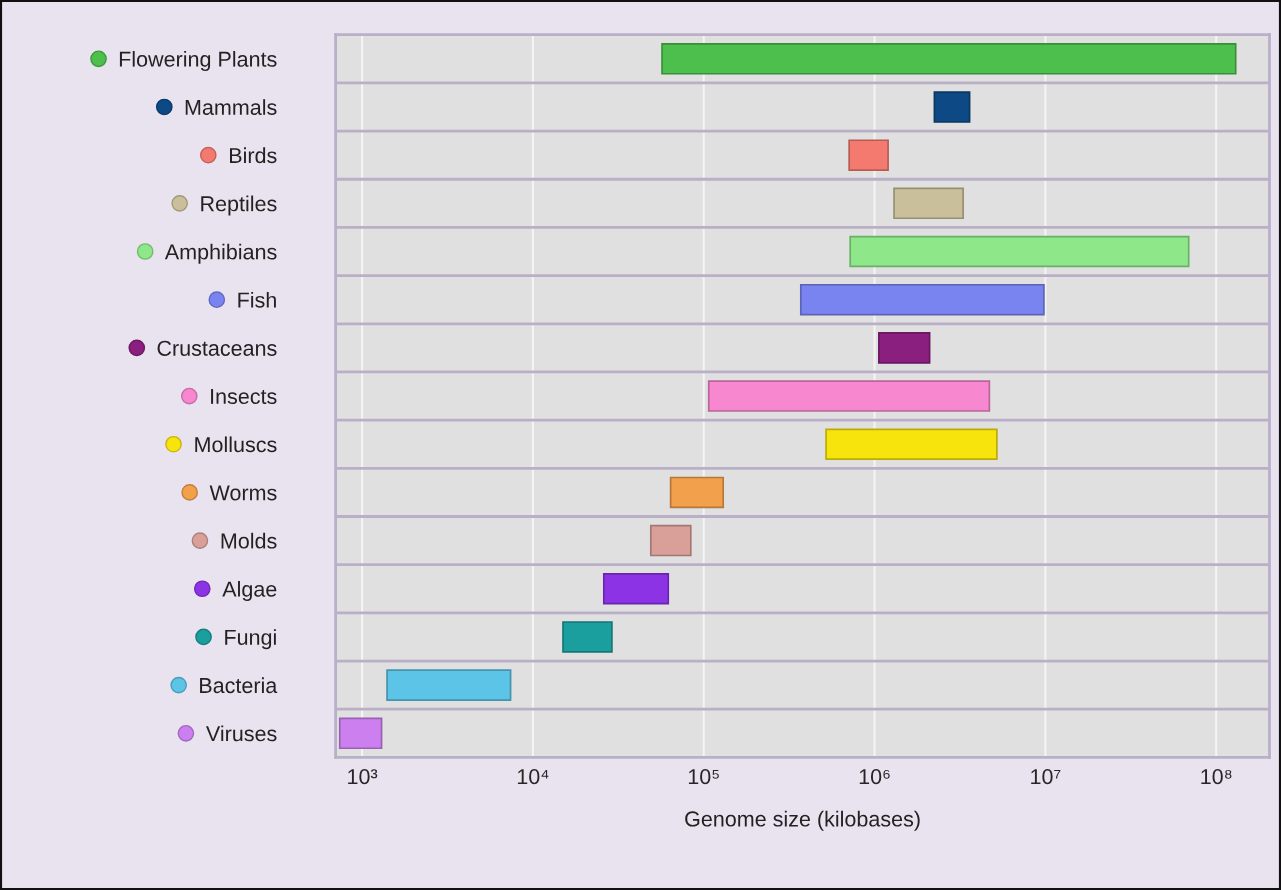 Image resolution: width=1281 pixels, height=890 pixels. Describe the element at coordinates (363, 777) in the screenshot. I see `x-tick-label: 10³` at that location.